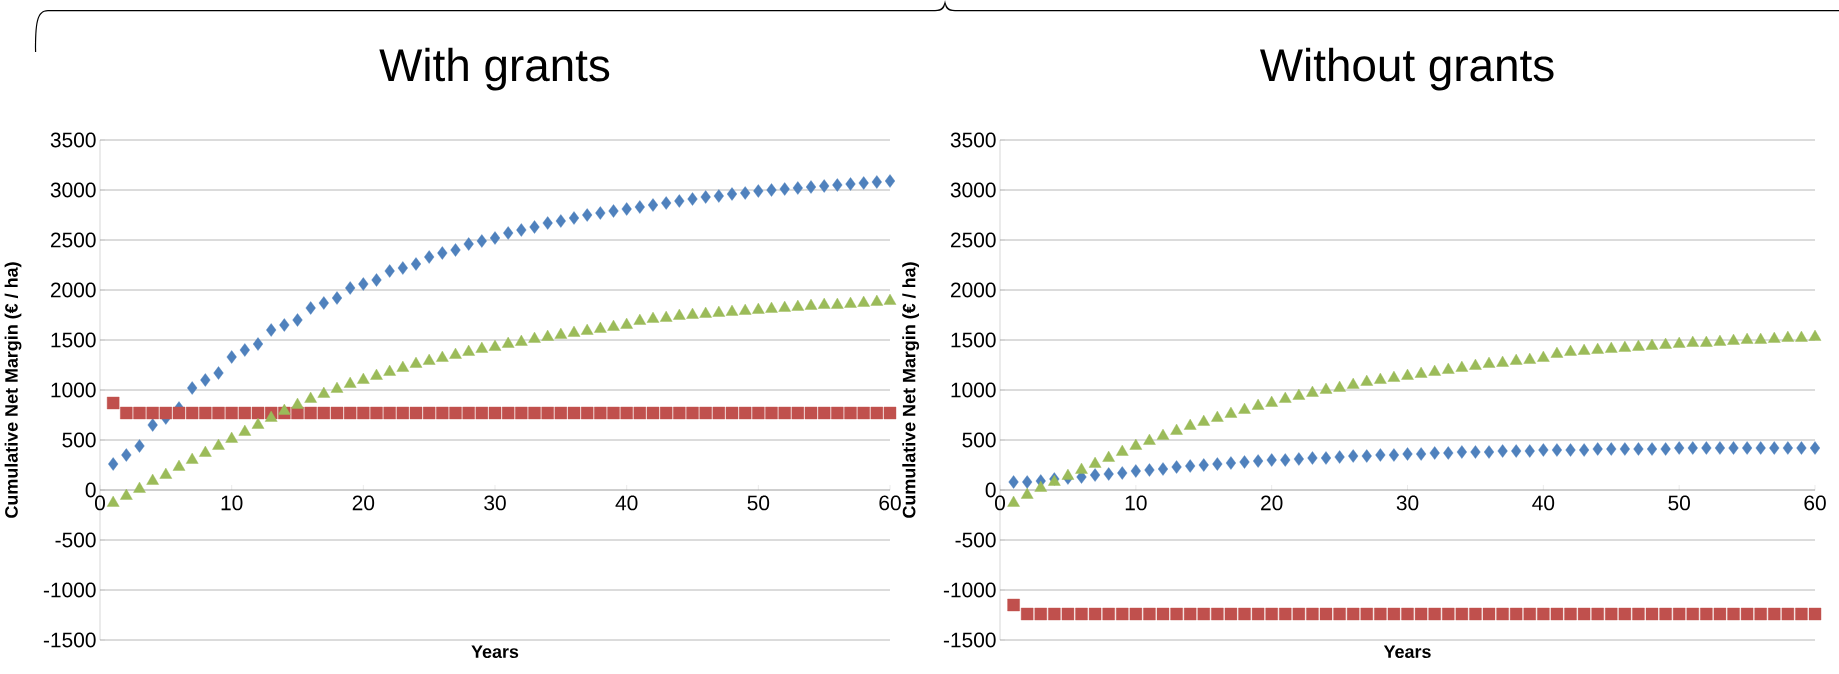 Image resolution: width=1839 pixels, height=674 pixels. What do you see at coordinates (1406, 69) in the screenshot?
I see `chart-title: Without grants` at bounding box center [1406, 69].